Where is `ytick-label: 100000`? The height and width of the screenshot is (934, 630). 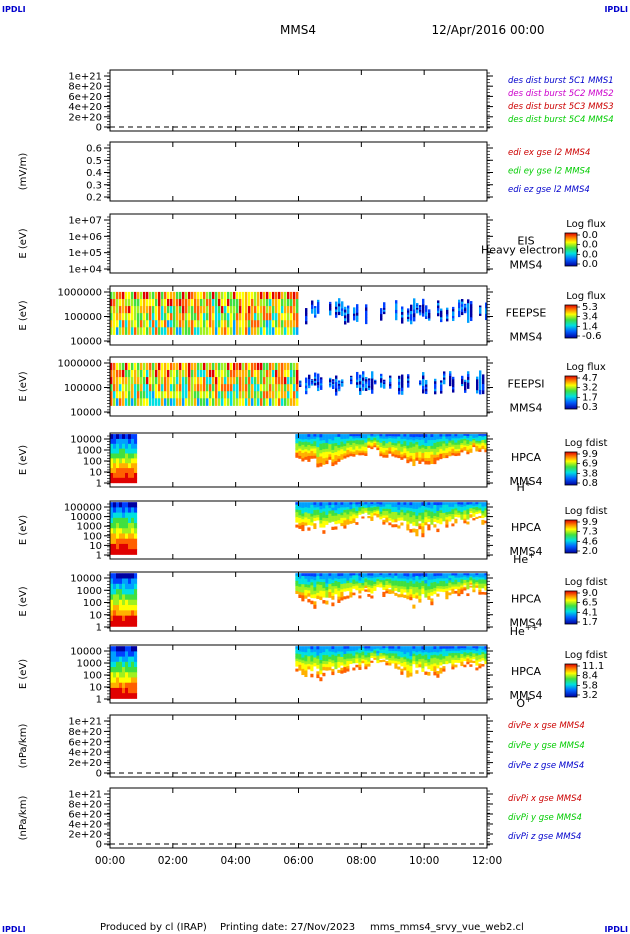
ytick-label: 100000 is located at coordinates (83, 508).